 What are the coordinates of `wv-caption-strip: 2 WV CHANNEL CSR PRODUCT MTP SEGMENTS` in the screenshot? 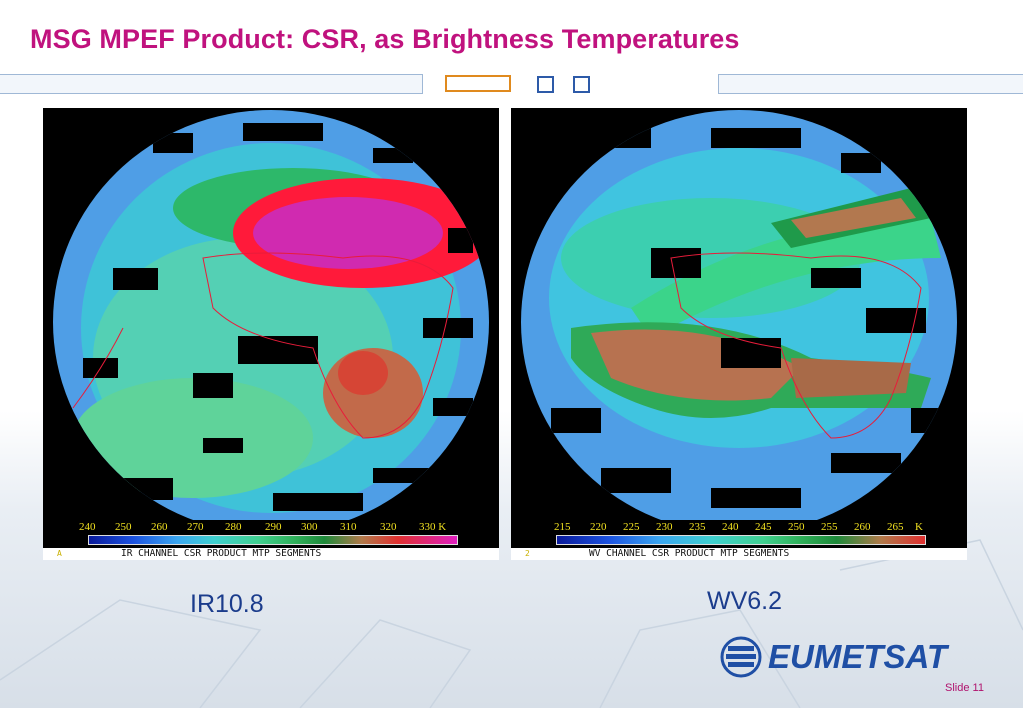 It's located at (739, 554).